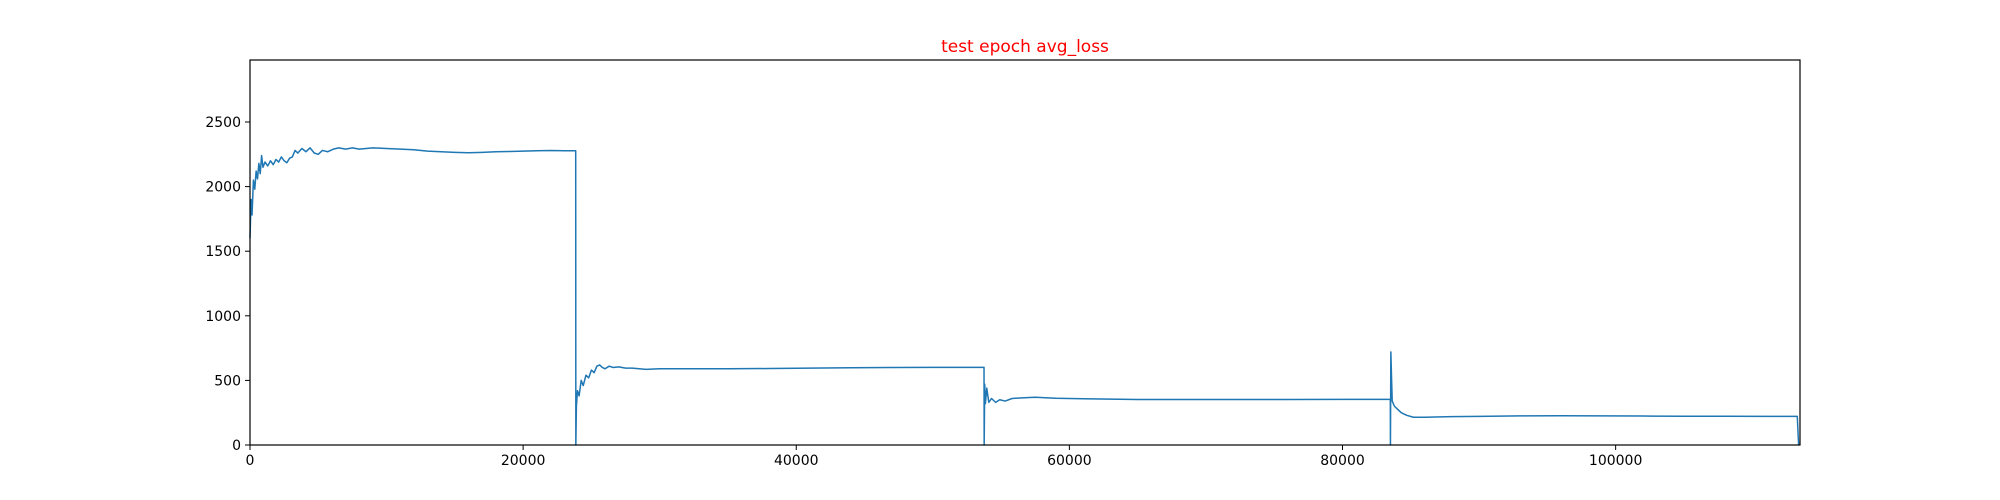 This screenshot has height=500, width=2000. What do you see at coordinates (236, 446) in the screenshot?
I see `y-tick-label: 0` at bounding box center [236, 446].